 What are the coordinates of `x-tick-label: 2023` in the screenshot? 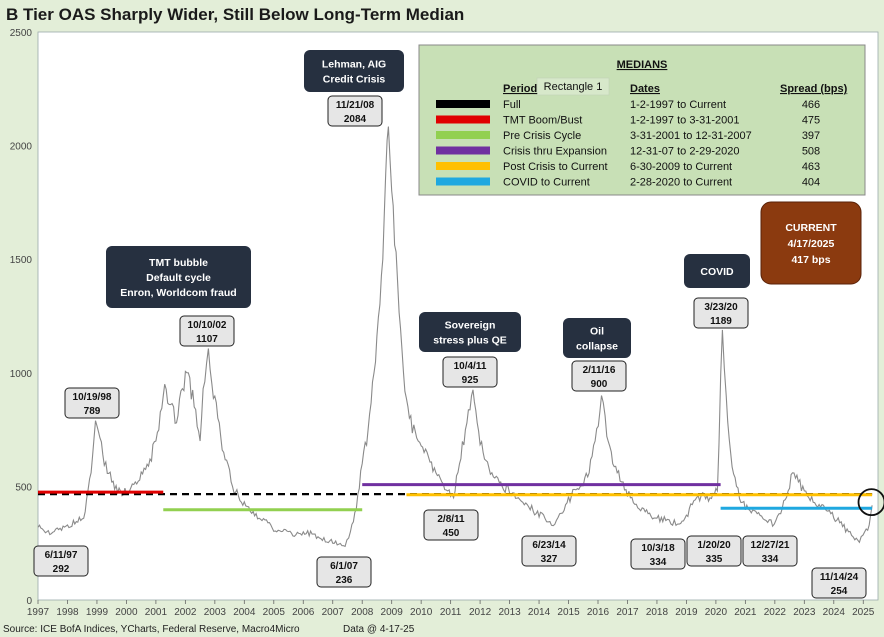 It's located at (804, 612).